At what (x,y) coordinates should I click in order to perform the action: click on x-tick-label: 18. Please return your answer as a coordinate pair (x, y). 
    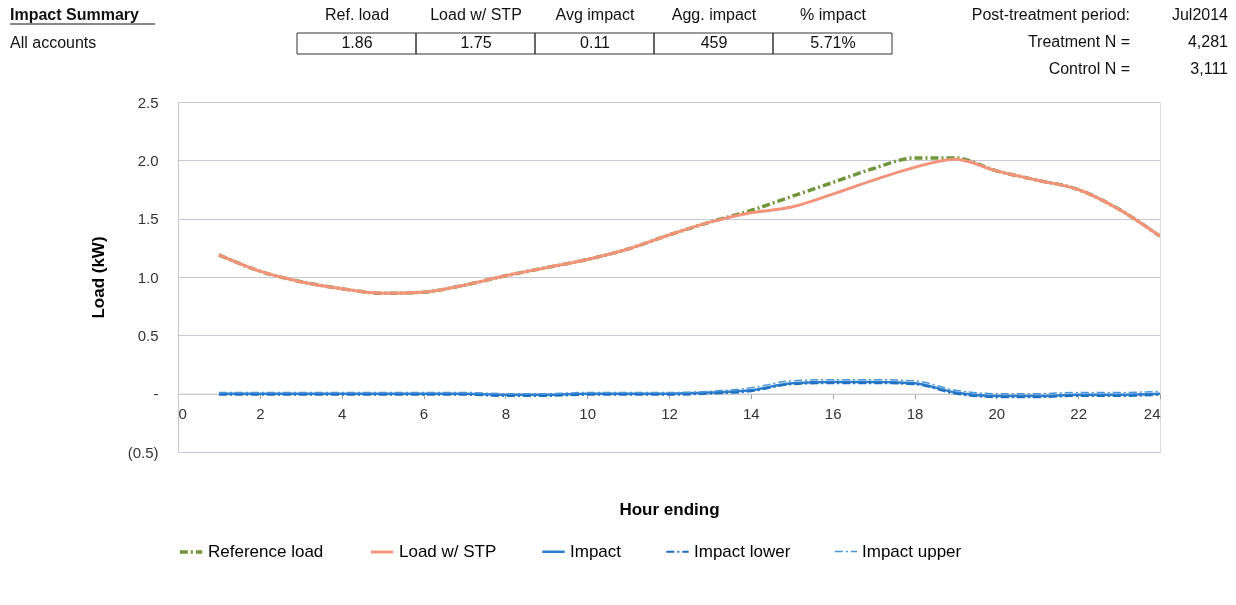
    Looking at the image, I should click on (915, 414).